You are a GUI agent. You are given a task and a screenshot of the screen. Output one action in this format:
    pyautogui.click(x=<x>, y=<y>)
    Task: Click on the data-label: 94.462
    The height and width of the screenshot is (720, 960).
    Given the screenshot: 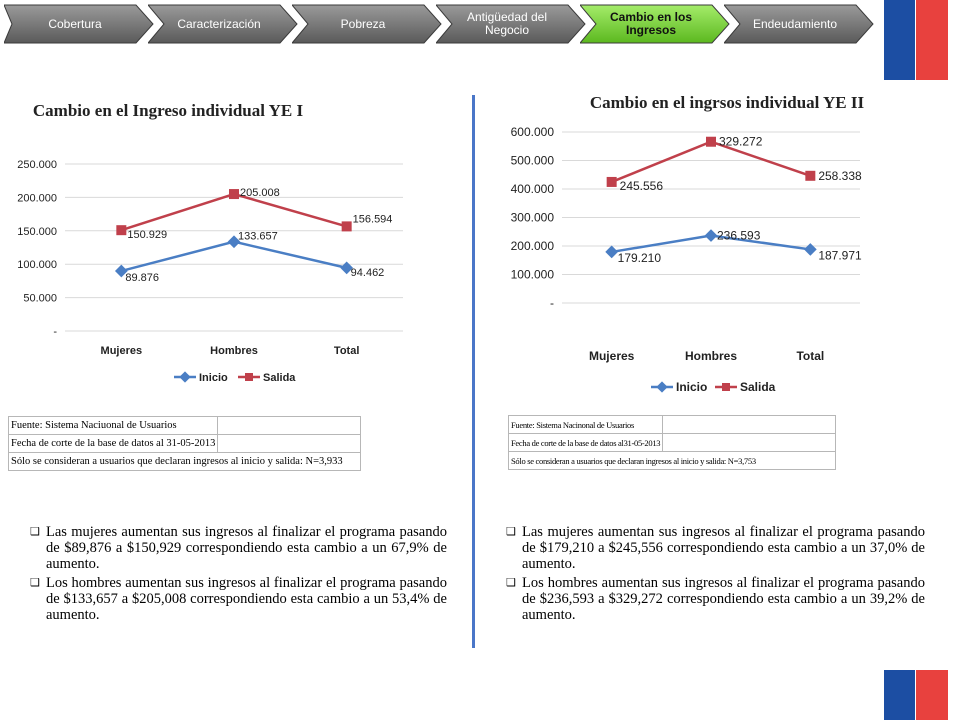 What is the action you would take?
    pyautogui.click(x=368, y=273)
    